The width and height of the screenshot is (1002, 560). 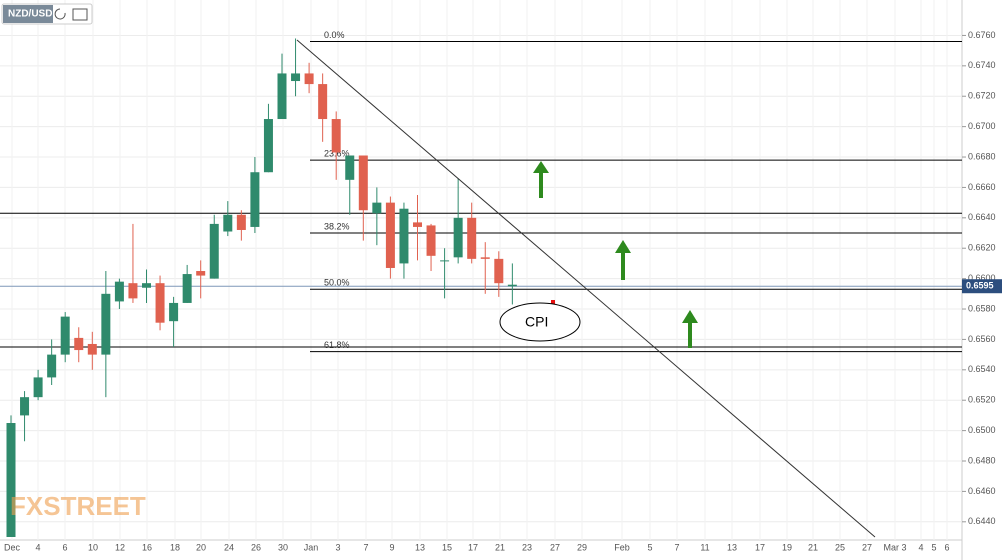 What do you see at coordinates (147, 547) in the screenshot?
I see `x-tick-label: 16` at bounding box center [147, 547].